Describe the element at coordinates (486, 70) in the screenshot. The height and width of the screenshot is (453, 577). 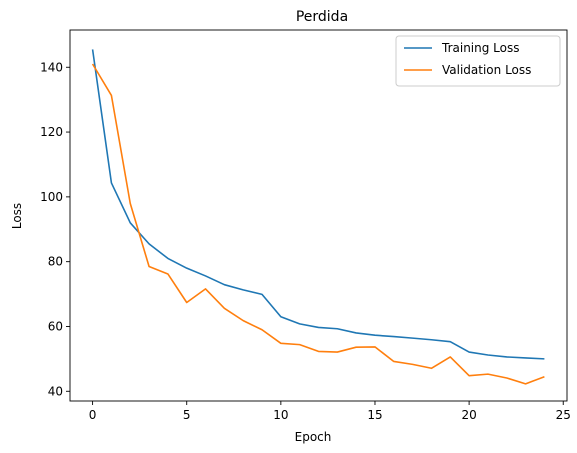
I see `legend-label-1: Validation Loss` at that location.